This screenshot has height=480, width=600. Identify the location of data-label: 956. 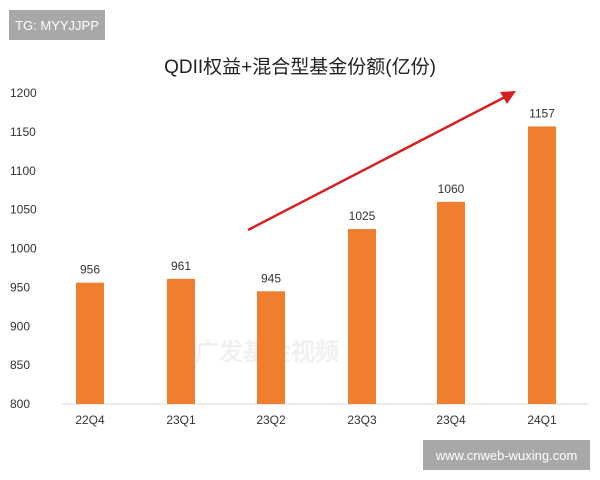
(90, 270).